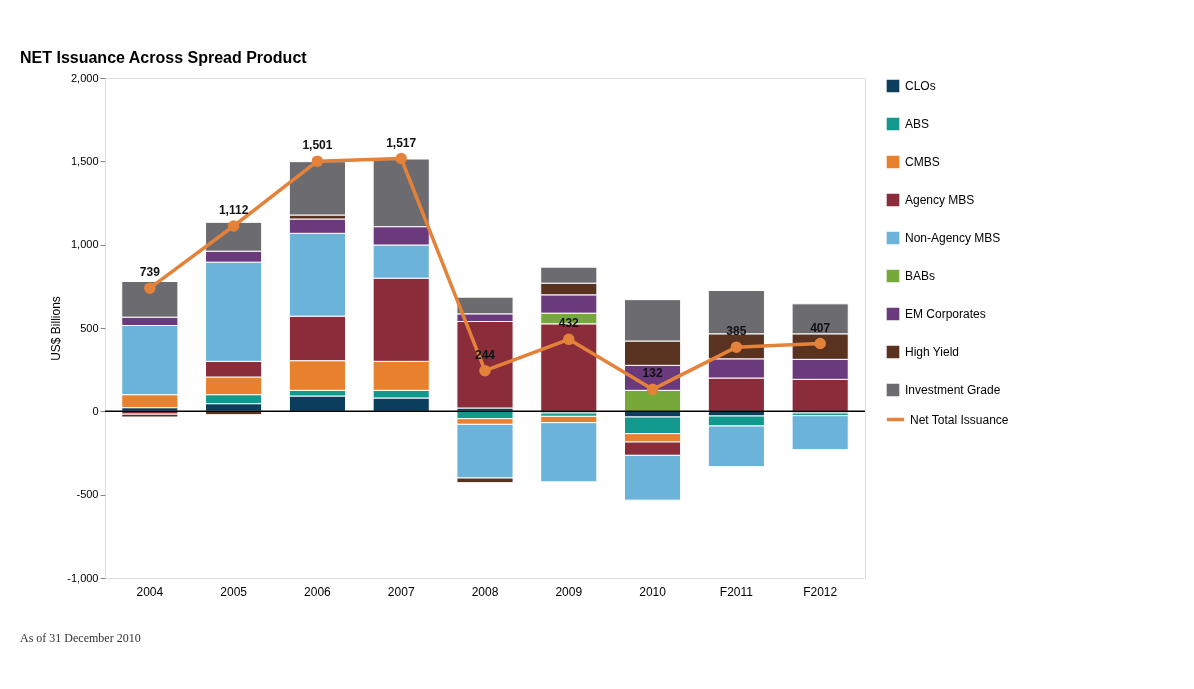  Describe the element at coordinates (820, 591) in the screenshot. I see `x-tick-label: F2012` at that location.